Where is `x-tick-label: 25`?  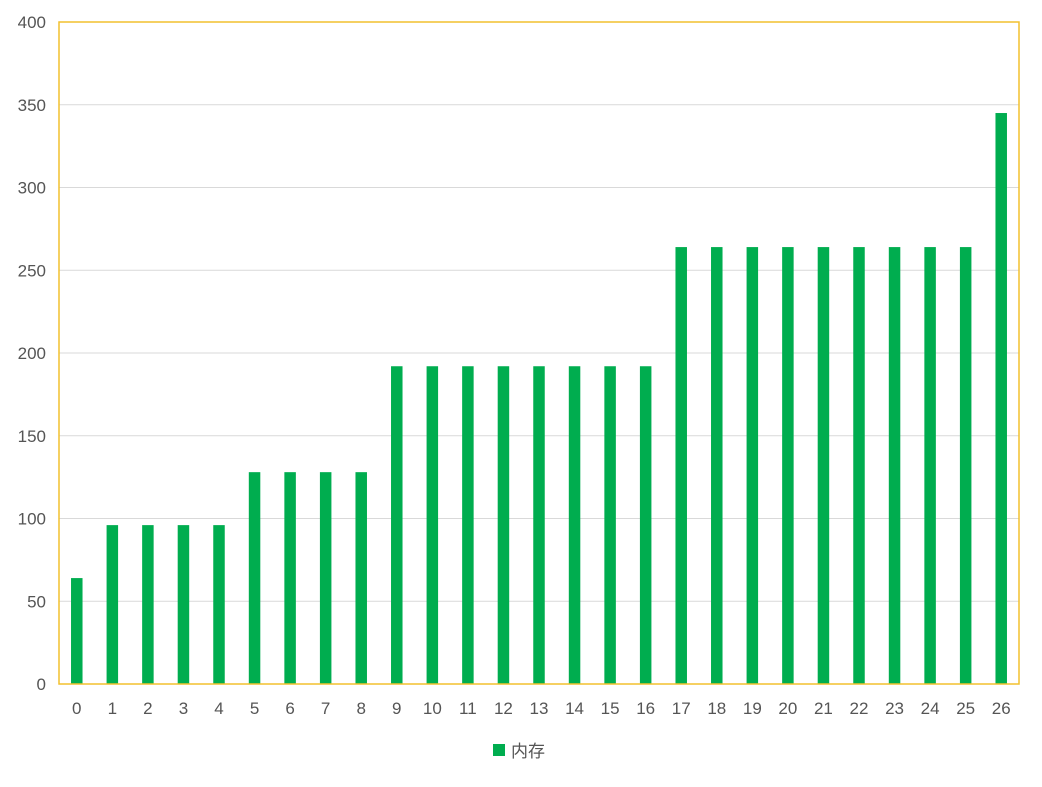
x-tick-label: 25 is located at coordinates (965, 708).